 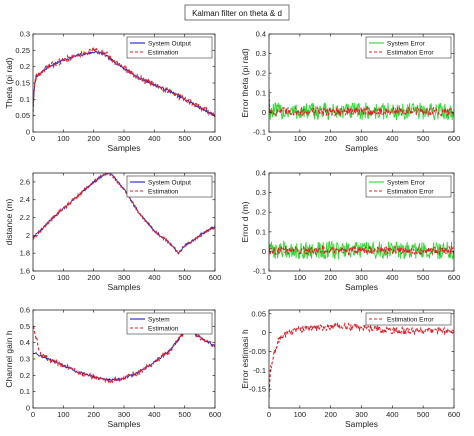 I want to click on figure-title: Kalman filter on theta & d, so click(x=237, y=12).